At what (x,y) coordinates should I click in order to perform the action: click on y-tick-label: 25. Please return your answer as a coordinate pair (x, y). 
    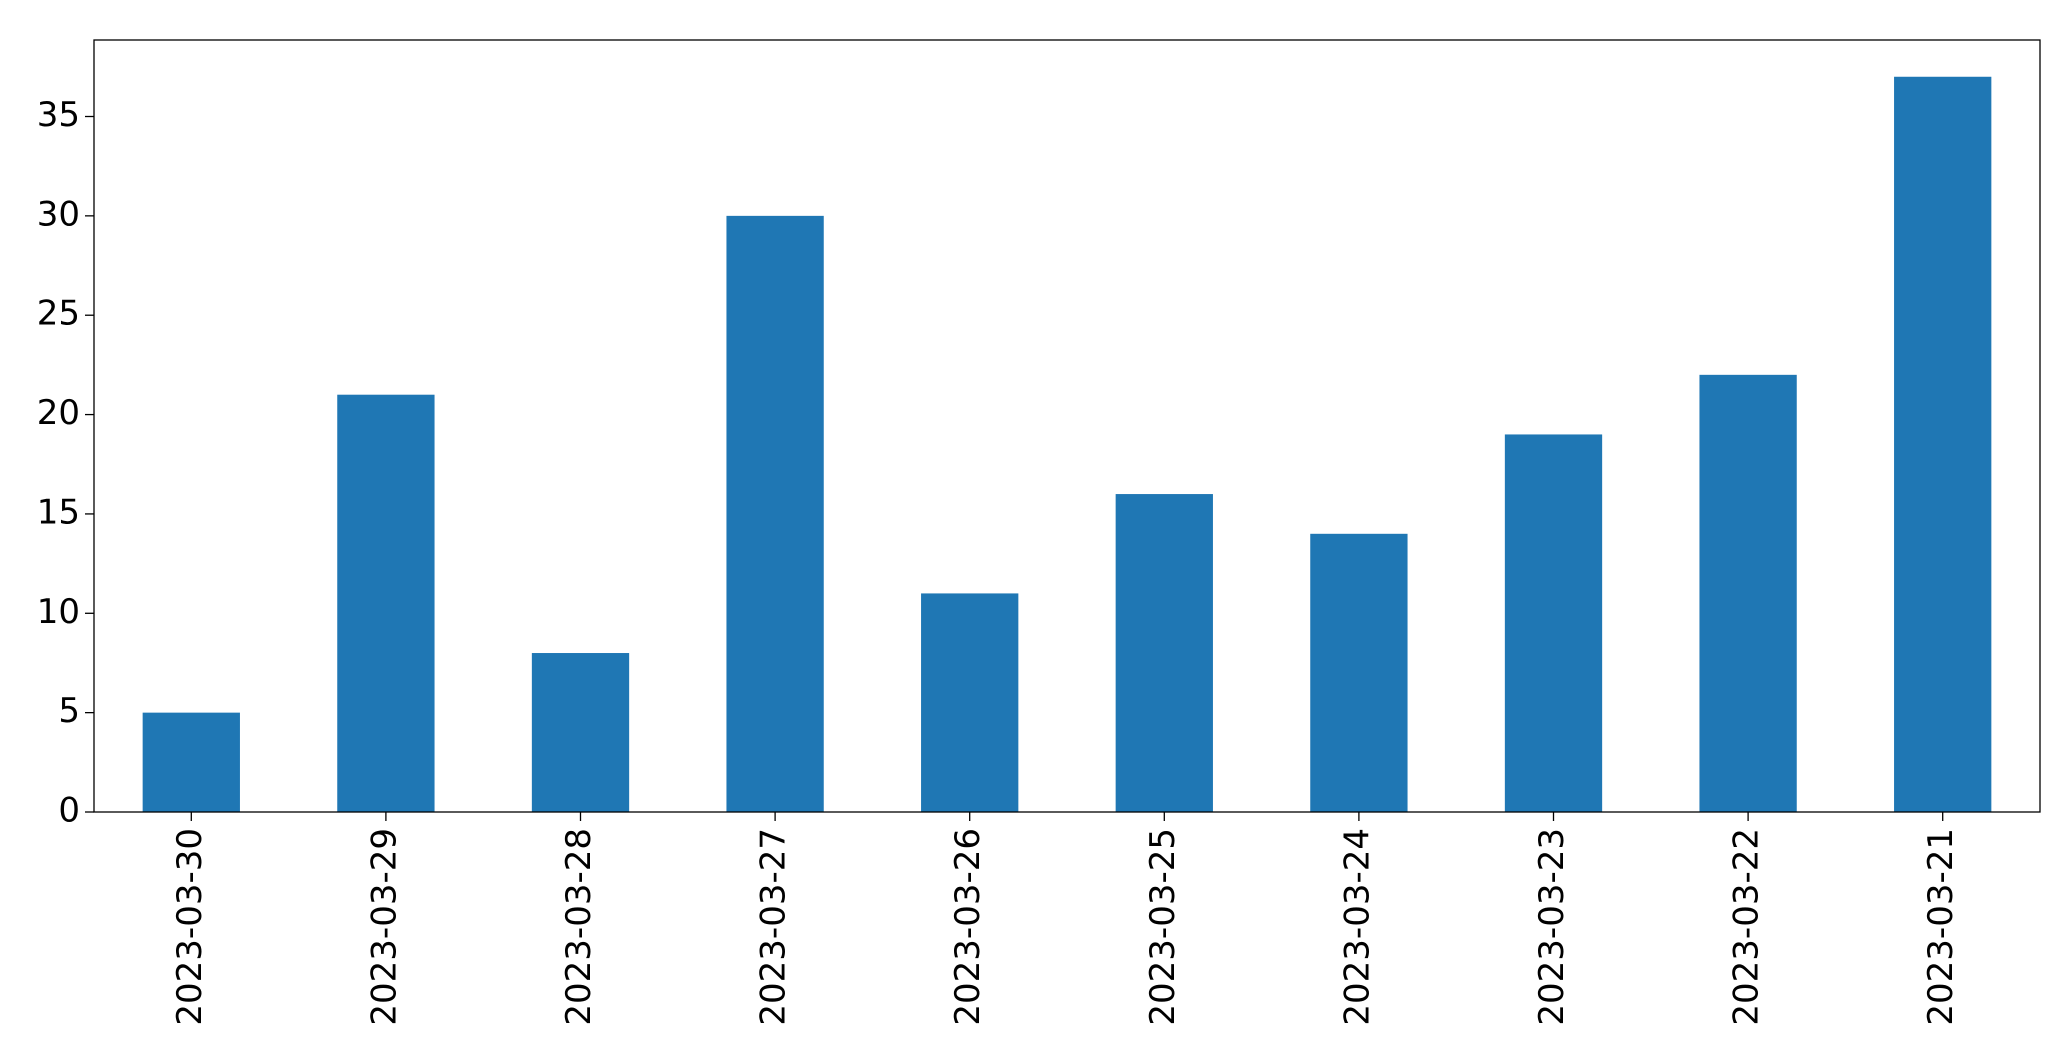
    Looking at the image, I should click on (58, 314).